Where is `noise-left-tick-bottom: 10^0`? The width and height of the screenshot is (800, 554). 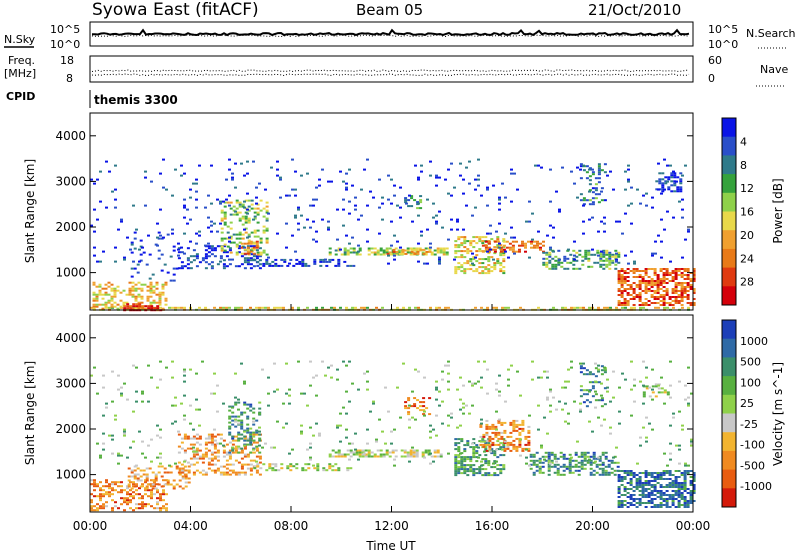 noise-left-tick-bottom: 10^0 is located at coordinates (65, 44).